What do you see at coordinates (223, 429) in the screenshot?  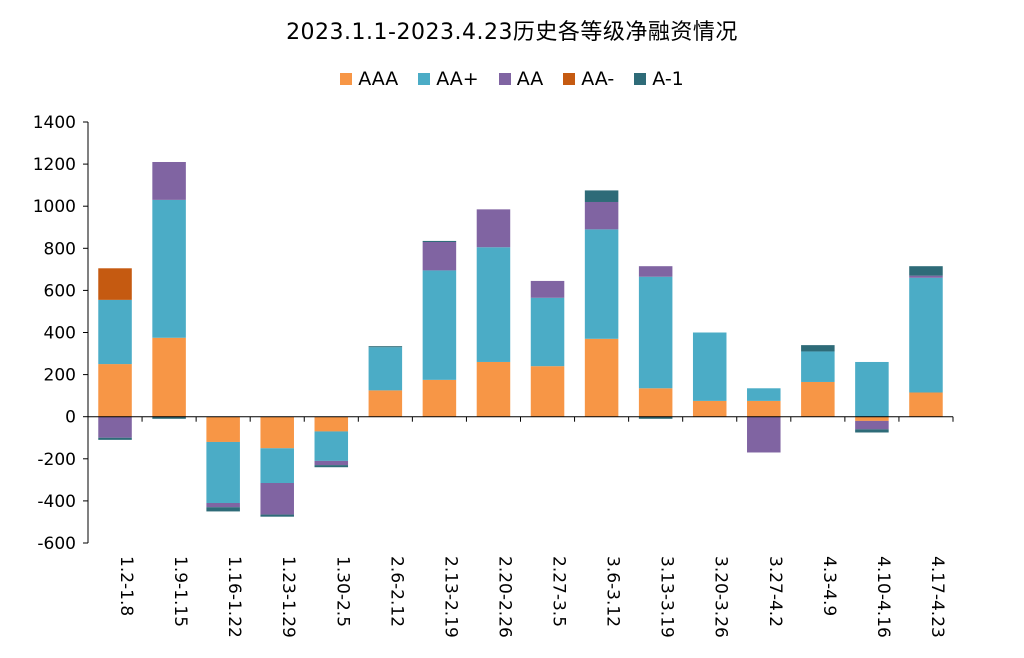 I see `bar-AAA-1.16-1.22` at bounding box center [223, 429].